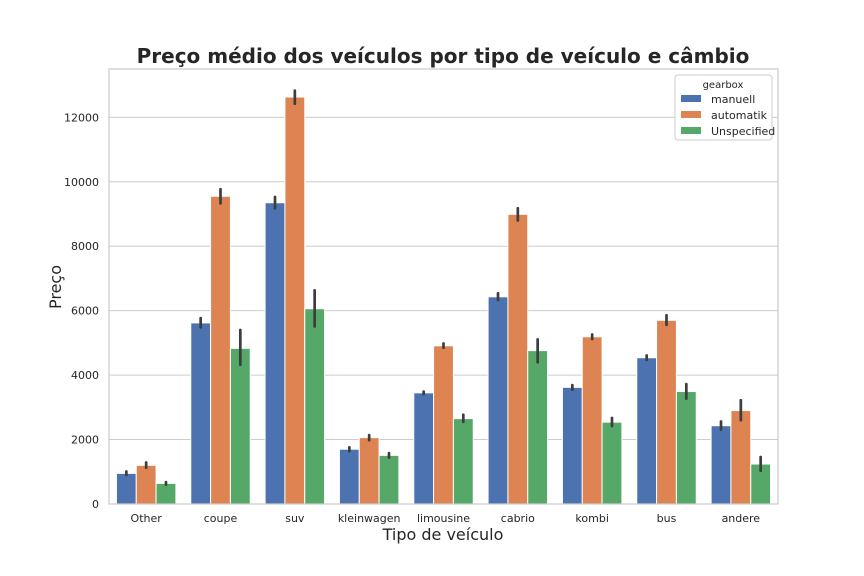 This screenshot has width=864, height=576. I want to click on x-tick-label: kombi, so click(591, 518).